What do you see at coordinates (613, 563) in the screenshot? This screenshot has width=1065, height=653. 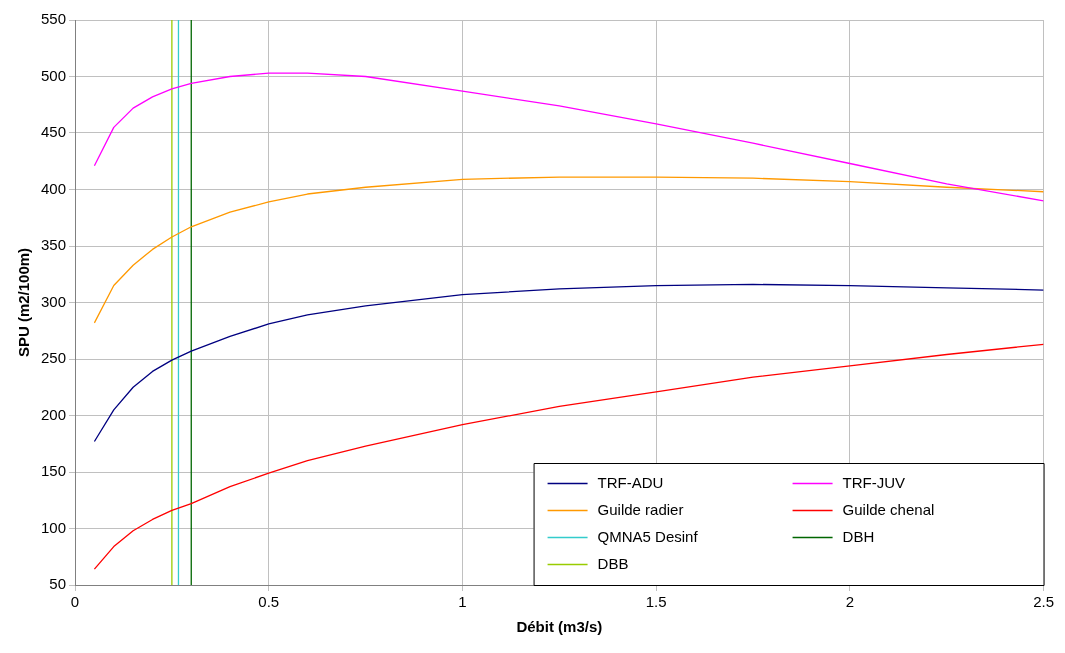 I see `legend-label: DBB` at bounding box center [613, 563].